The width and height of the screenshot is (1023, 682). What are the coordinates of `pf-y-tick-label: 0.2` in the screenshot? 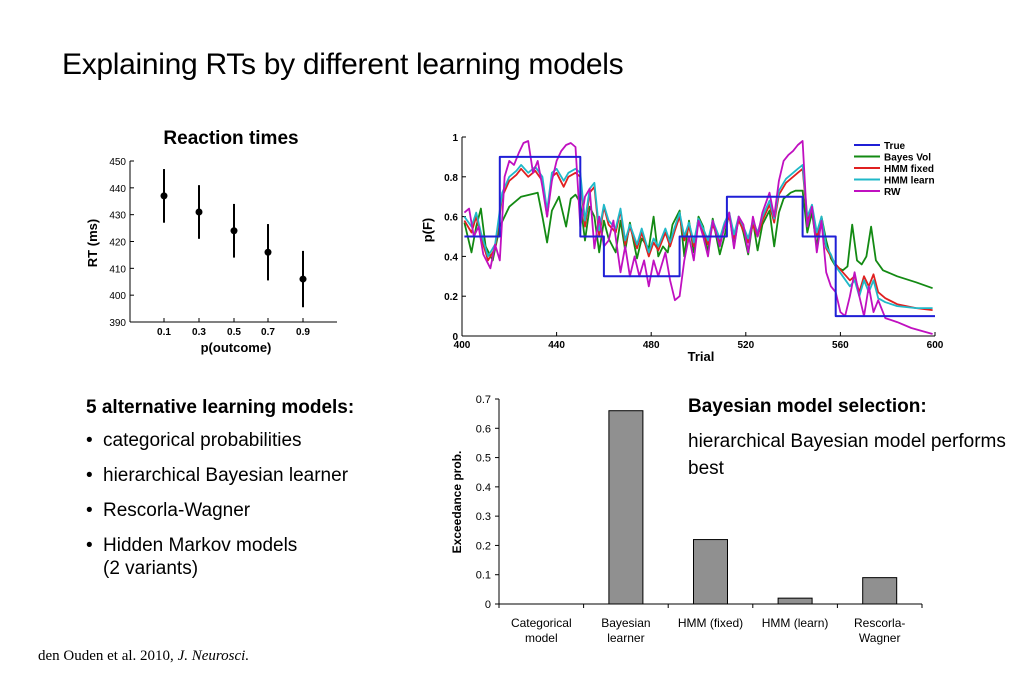 It's located at (451, 297).